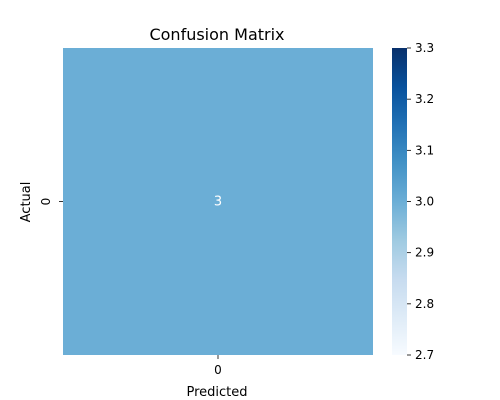  I want to click on colorbar-tick-label: 2.7, so click(424, 355).